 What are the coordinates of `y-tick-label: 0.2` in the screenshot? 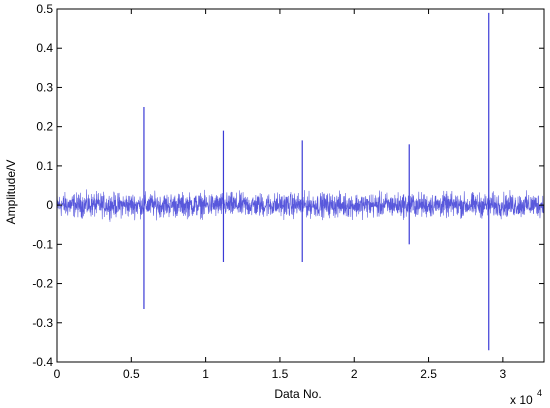 It's located at (44, 127).